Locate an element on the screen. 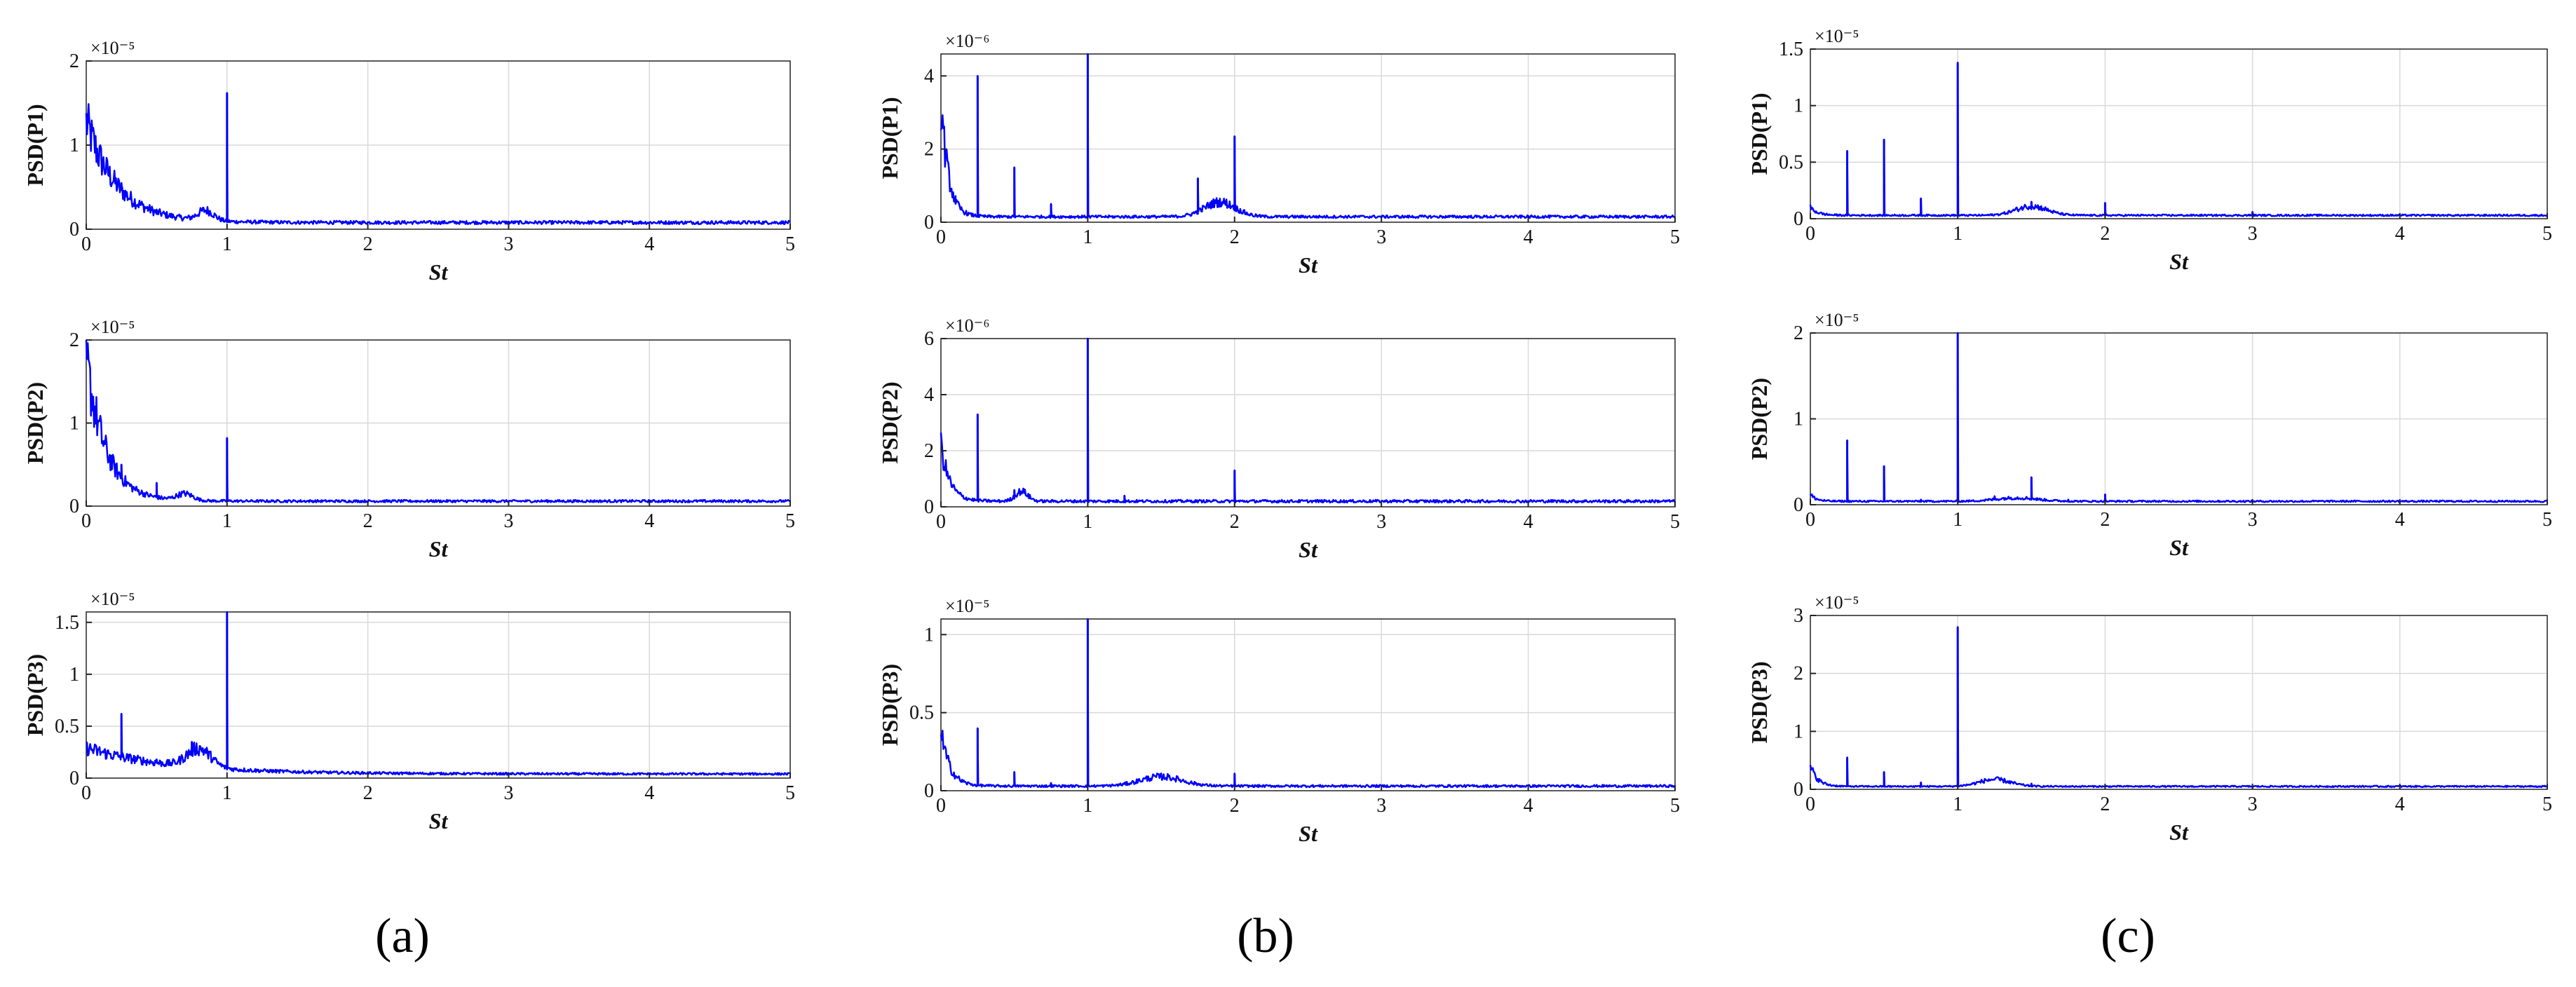 This screenshot has width=2576, height=987. subplot-a-2: 0 1 2 3 4 5 0 1 2 ×10⁻⁵ St PSD(P2) is located at coordinates (408, 439).